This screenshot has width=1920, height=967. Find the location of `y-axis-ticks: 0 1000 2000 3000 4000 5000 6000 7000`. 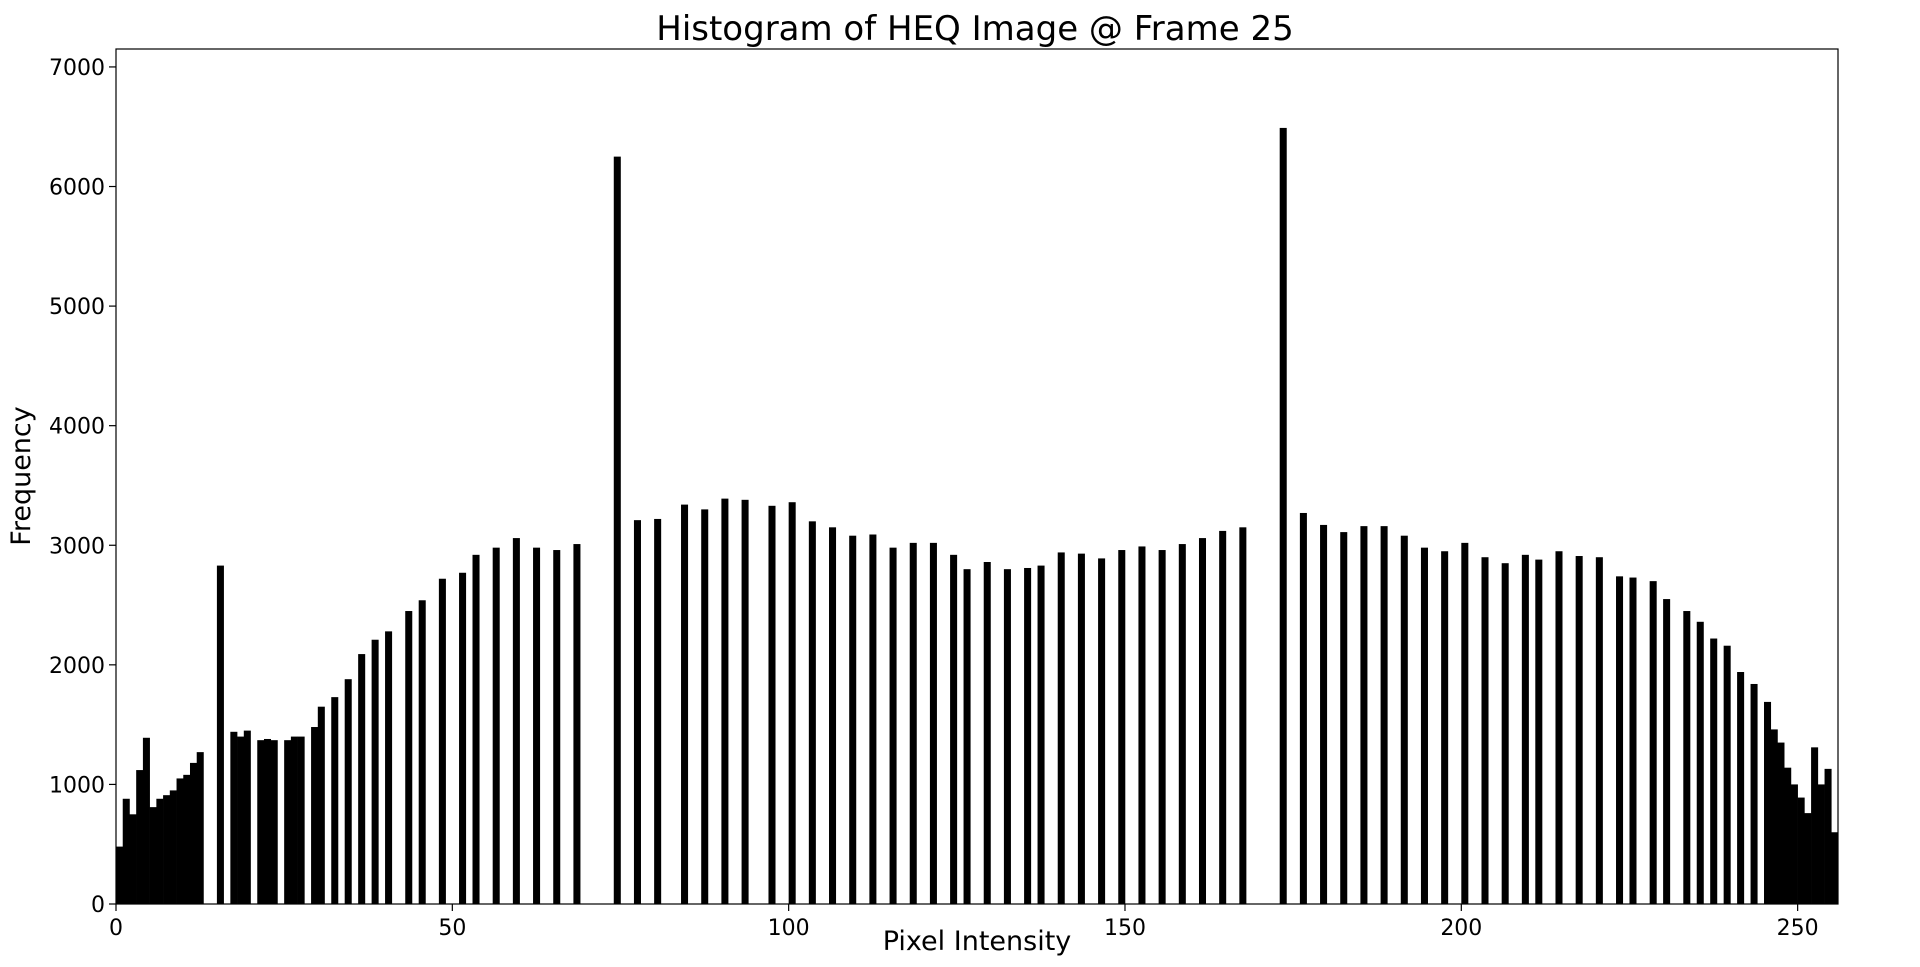

y-axis-ticks: 0 1000 2000 3000 4000 5000 6000 7000 is located at coordinates (82, 487).